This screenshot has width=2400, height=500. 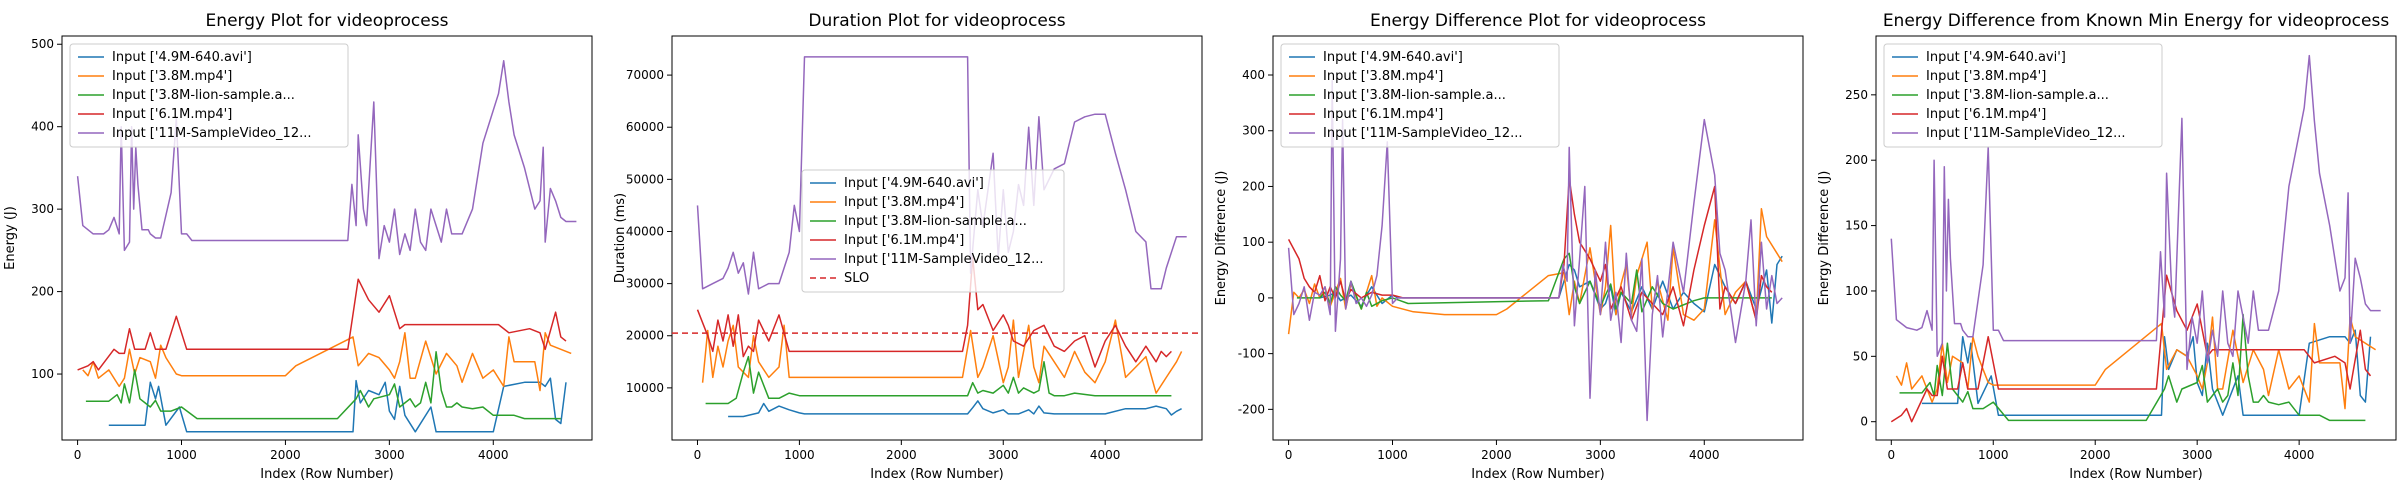 What do you see at coordinates (42, 44) in the screenshot?
I see `y-tick-label: 500` at bounding box center [42, 44].